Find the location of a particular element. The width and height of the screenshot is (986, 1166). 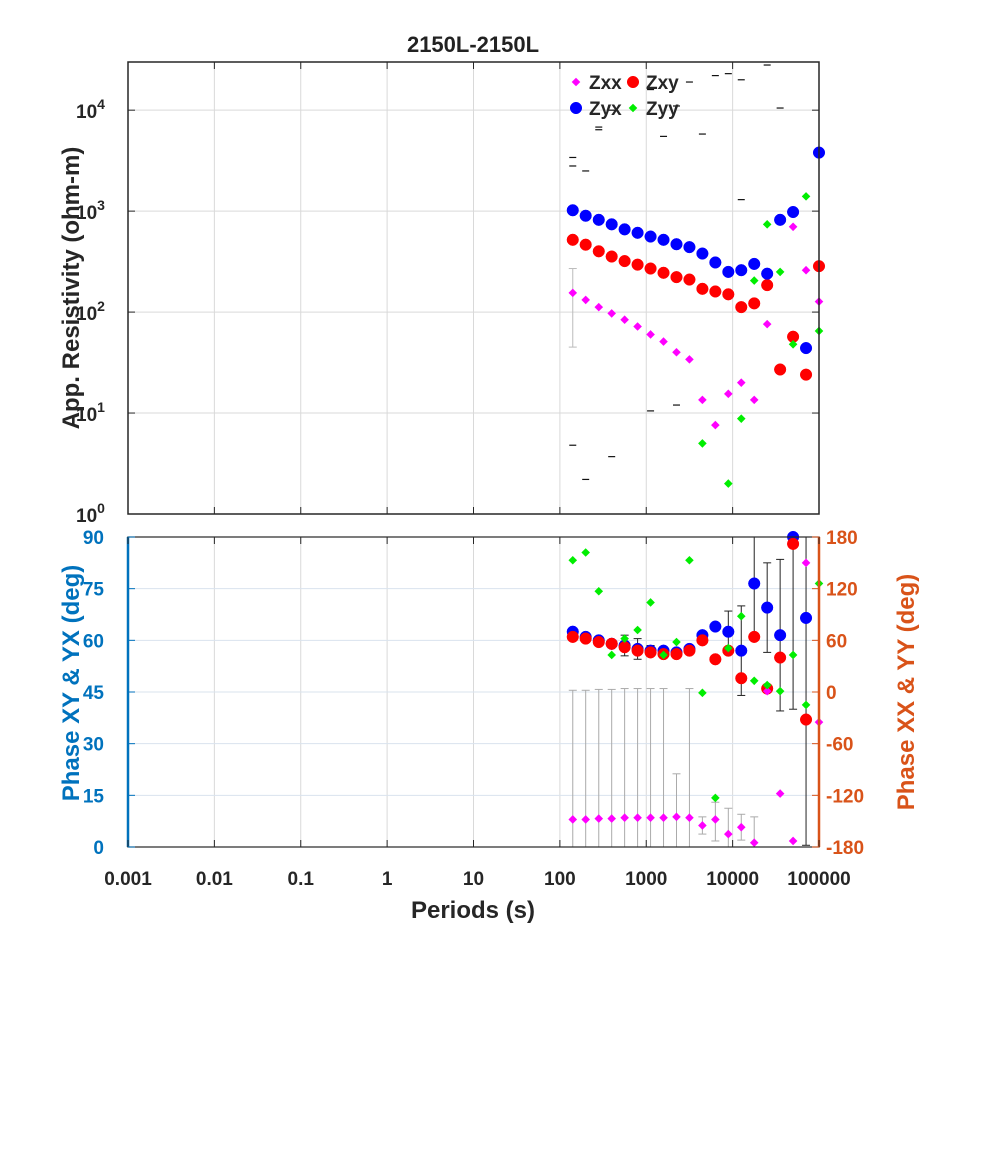

resistivity-y-tick-label: 10¹ is located at coordinates (90, 412).